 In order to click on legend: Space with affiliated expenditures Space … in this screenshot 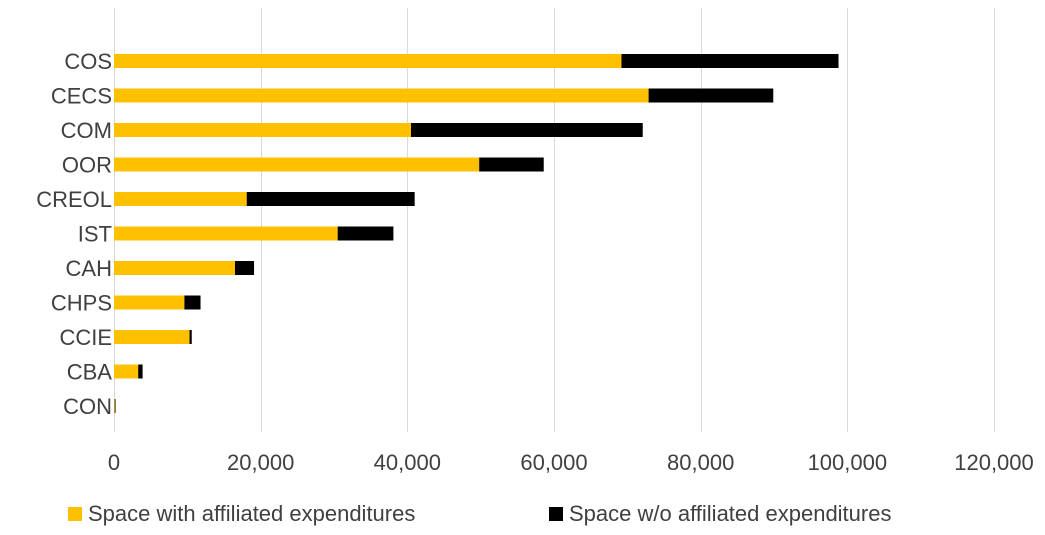, I will do `click(479, 513)`.